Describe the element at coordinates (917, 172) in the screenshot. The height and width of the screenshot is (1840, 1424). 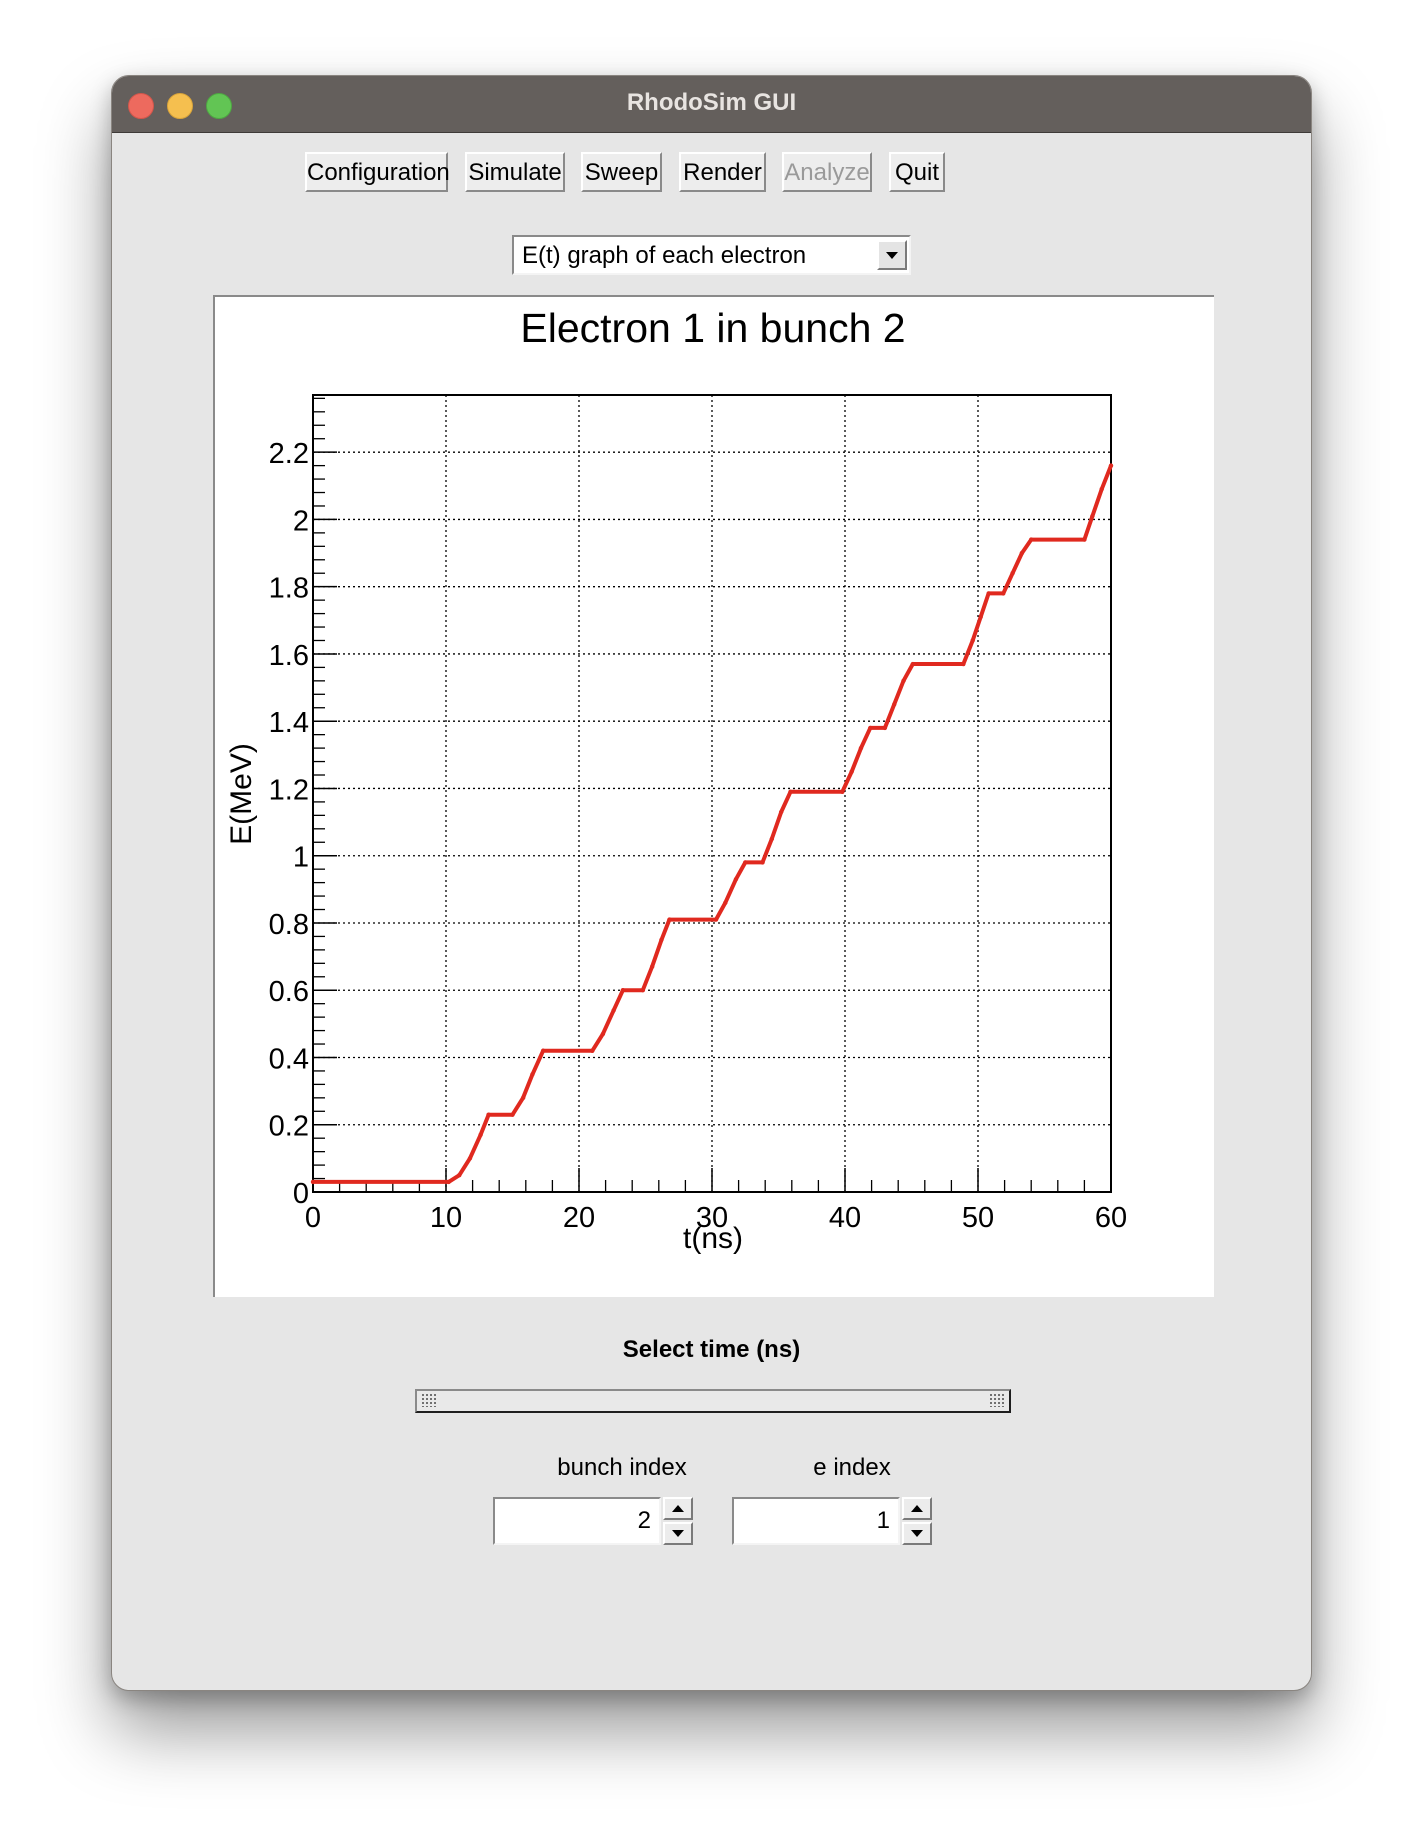
I see `quit-button: Quit` at that location.